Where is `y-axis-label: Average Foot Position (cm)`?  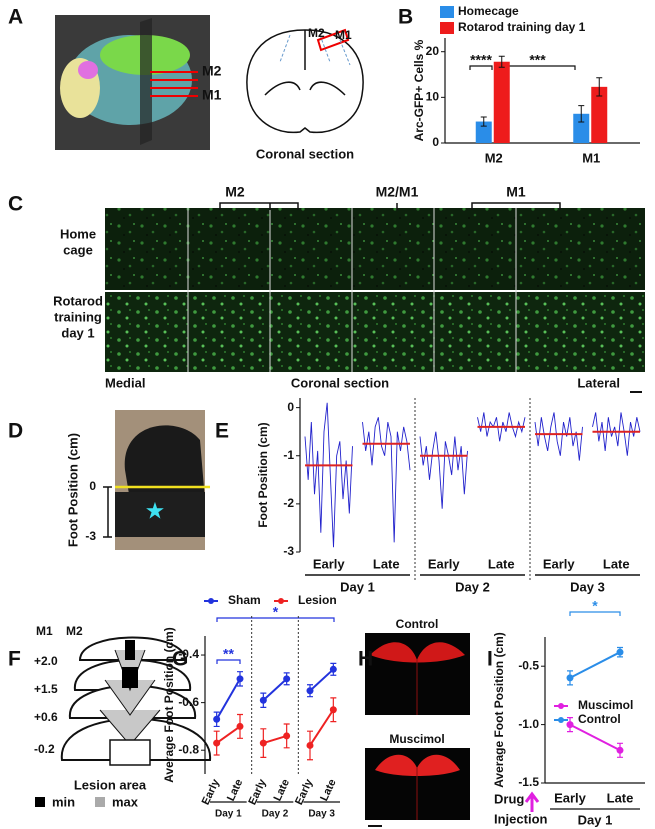
y-axis-label: Average Foot Position (cm) is located at coordinates (499, 710).